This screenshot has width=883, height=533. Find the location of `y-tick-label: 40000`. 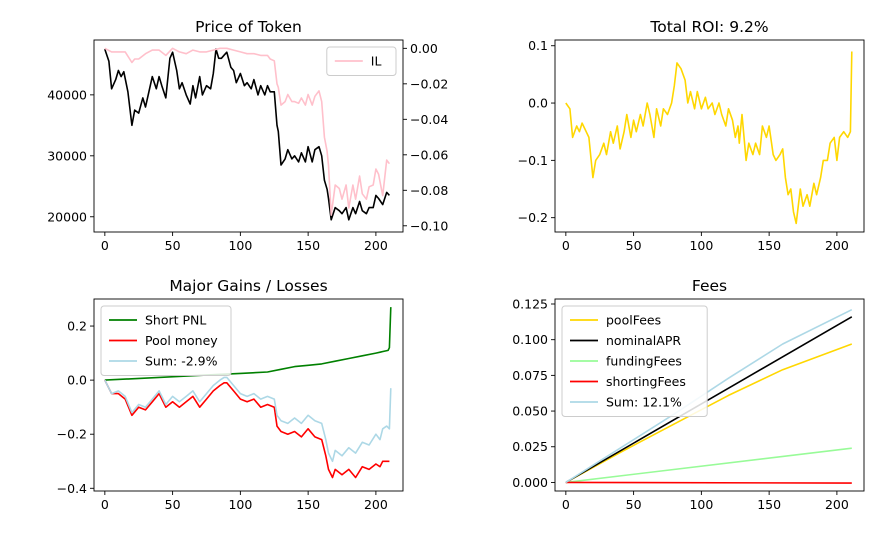

y-tick-label: 40000 is located at coordinates (67, 94).